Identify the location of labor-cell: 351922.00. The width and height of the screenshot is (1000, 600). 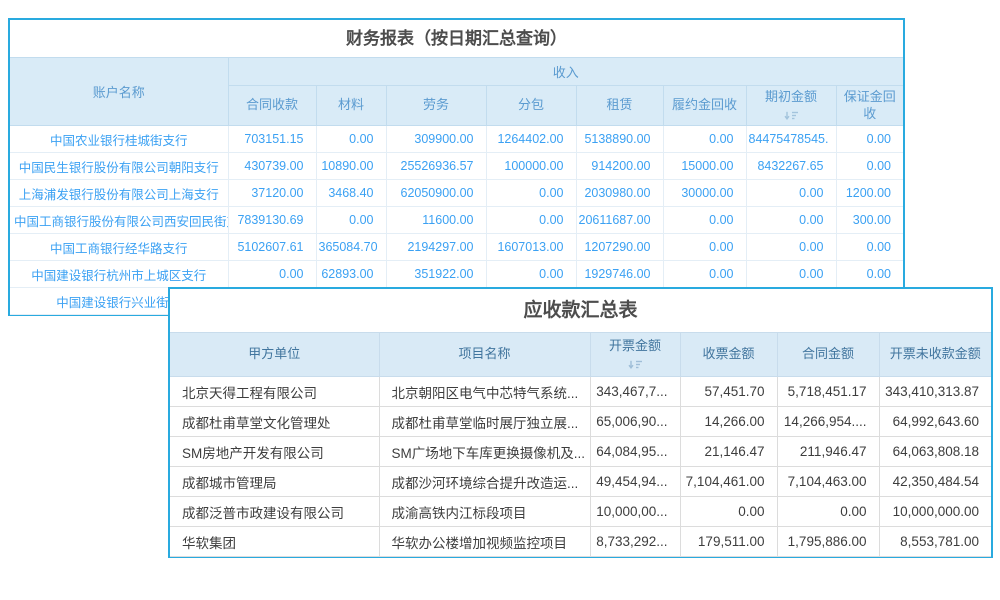
(436, 274).